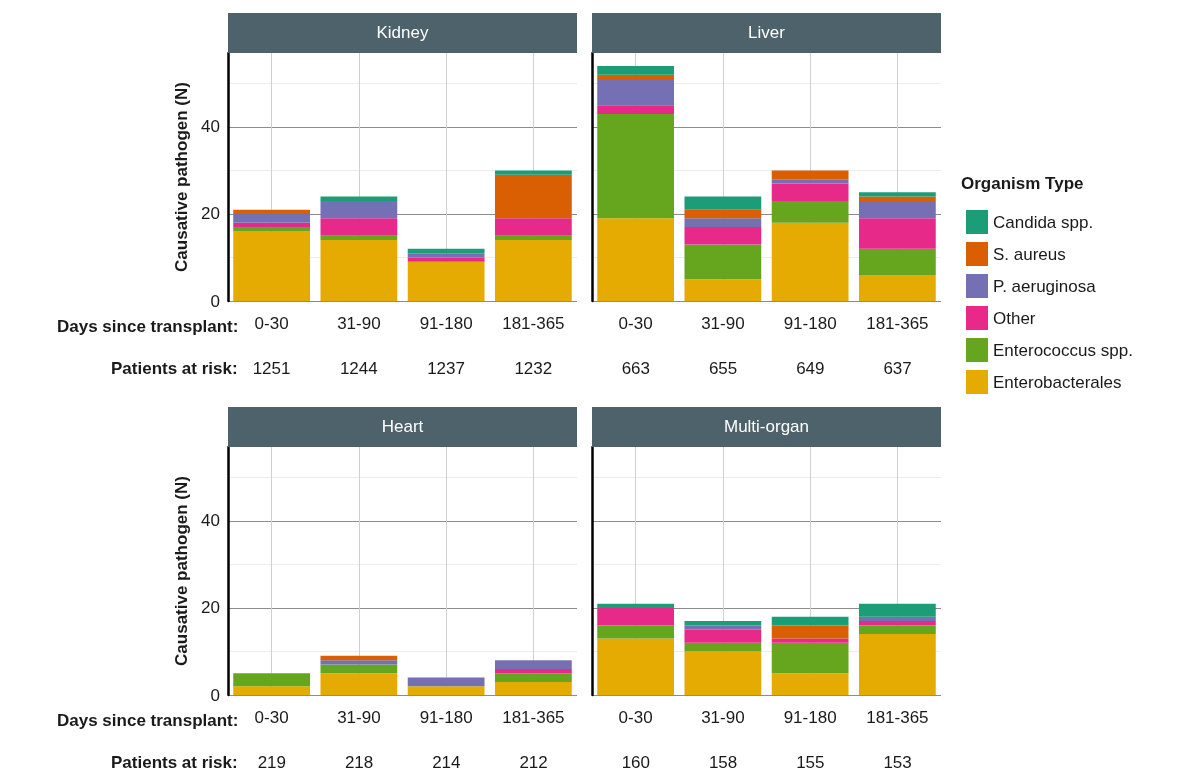 This screenshot has height=774, width=1183. I want to click on text: 158, so click(723, 763).